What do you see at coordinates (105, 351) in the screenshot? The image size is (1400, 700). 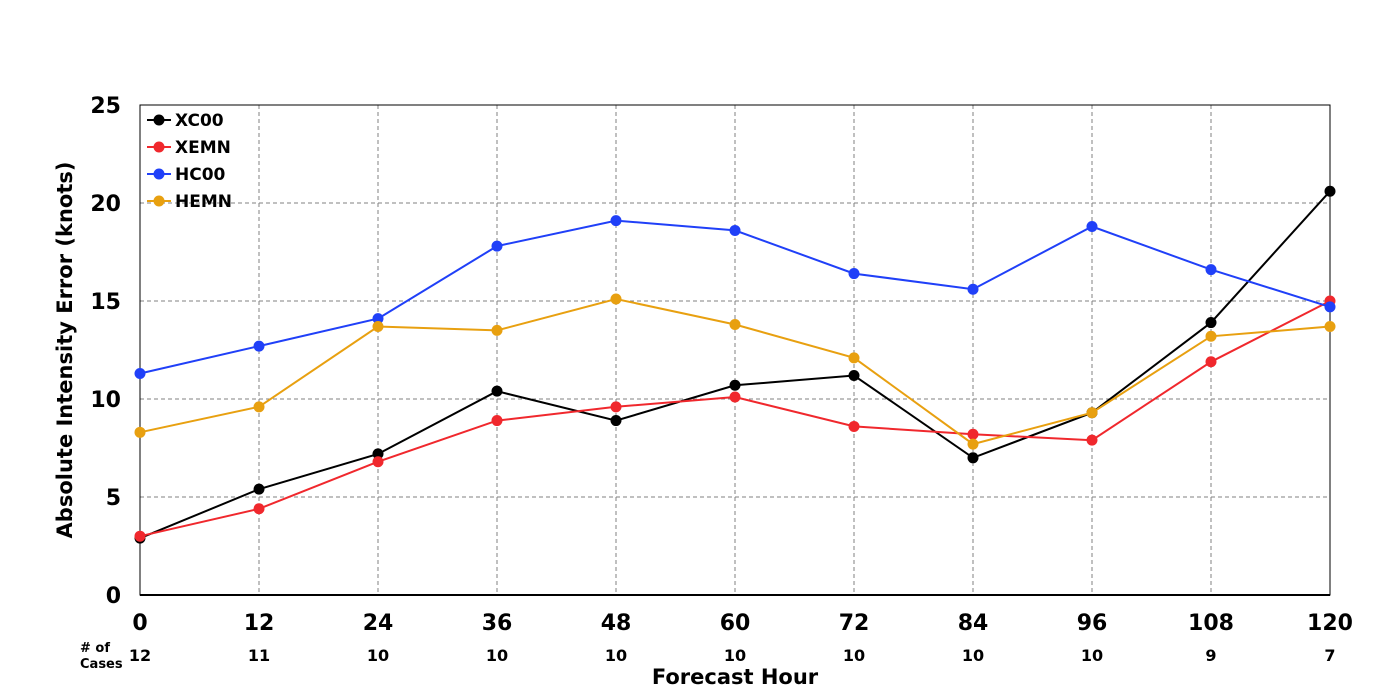 I see `y-axis: 0 5 10 15 20 25` at bounding box center [105, 351].